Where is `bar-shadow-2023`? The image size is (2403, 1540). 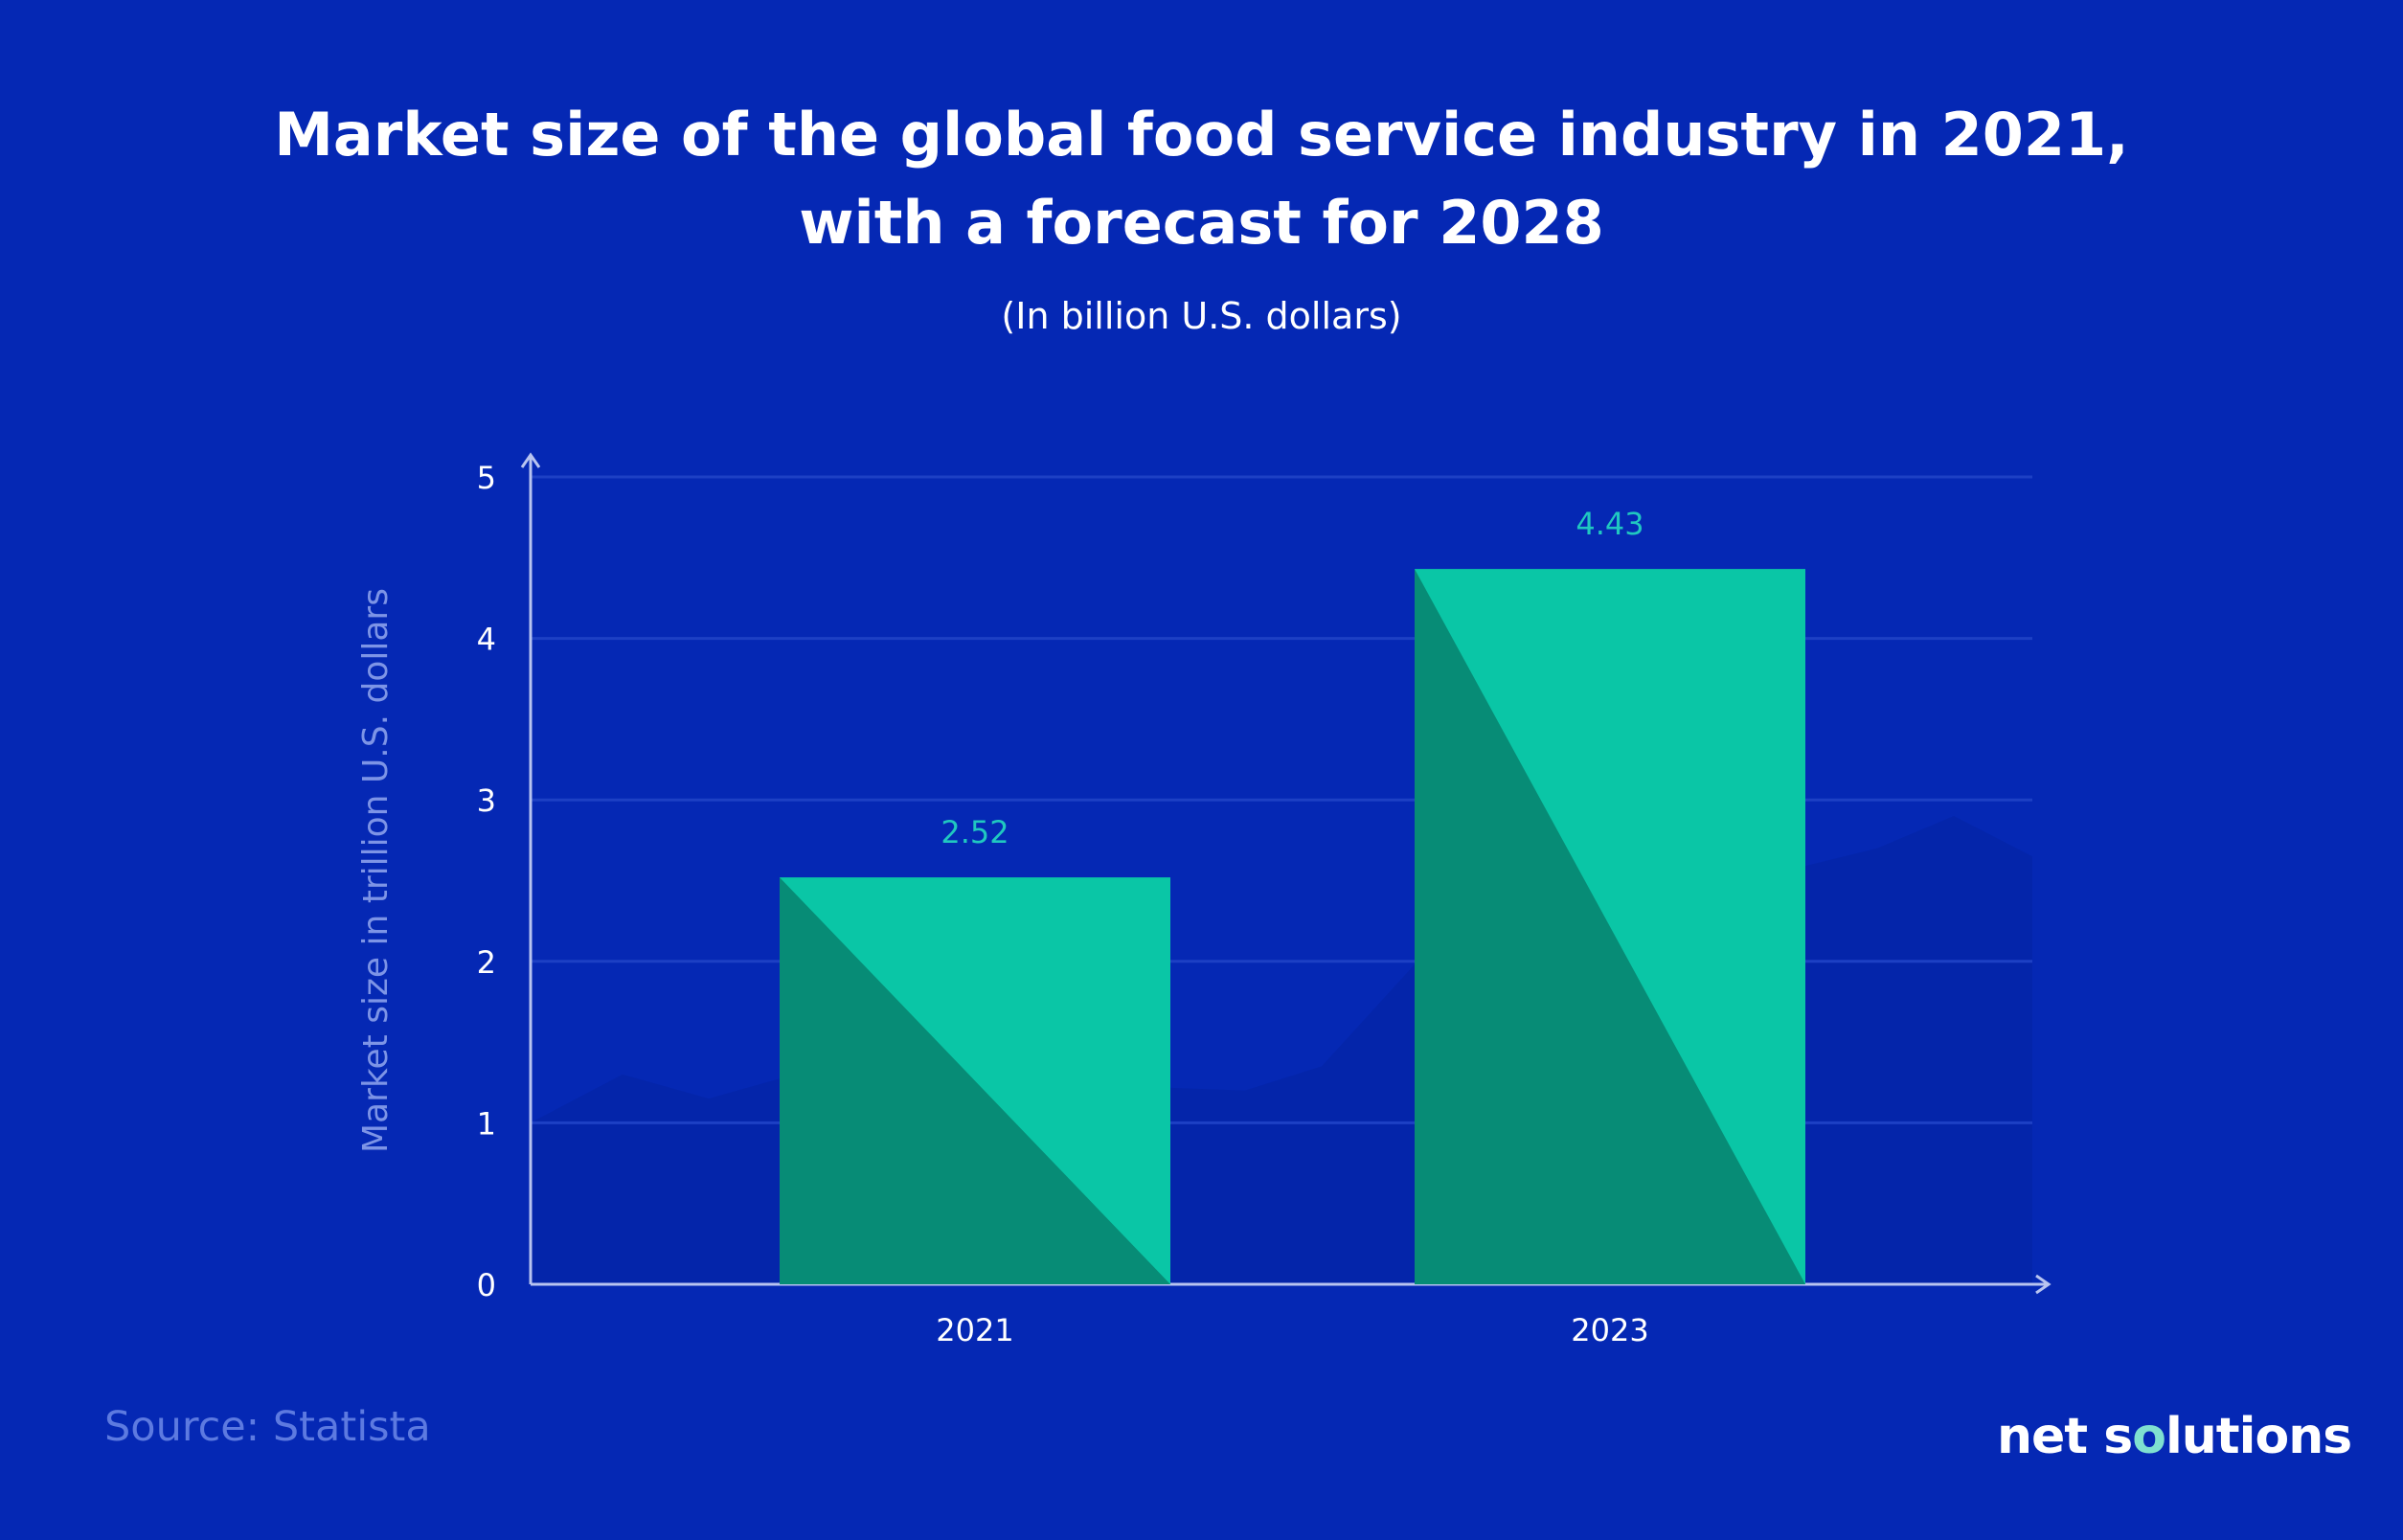 bar-shadow-2023 is located at coordinates (1610, 926).